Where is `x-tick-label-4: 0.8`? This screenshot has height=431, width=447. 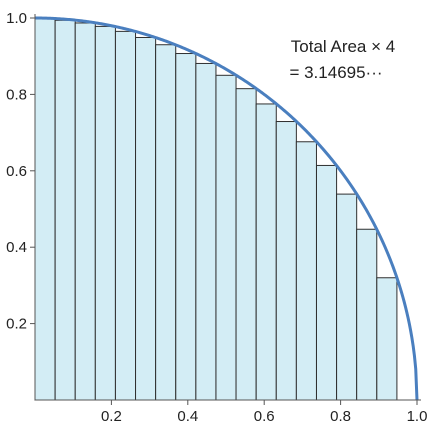 x-tick-label-4: 0.8 is located at coordinates (340, 416).